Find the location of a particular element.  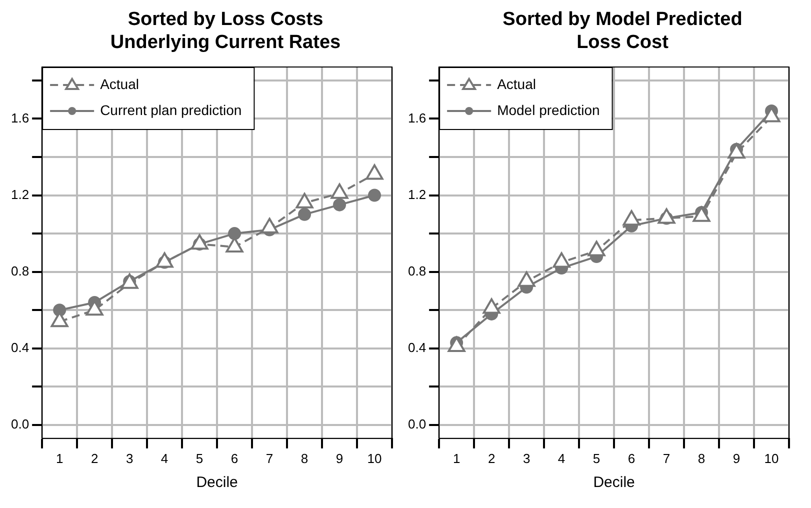

chart-title: Sorted by Model Predicted Loss Cost is located at coordinates (623, 31).